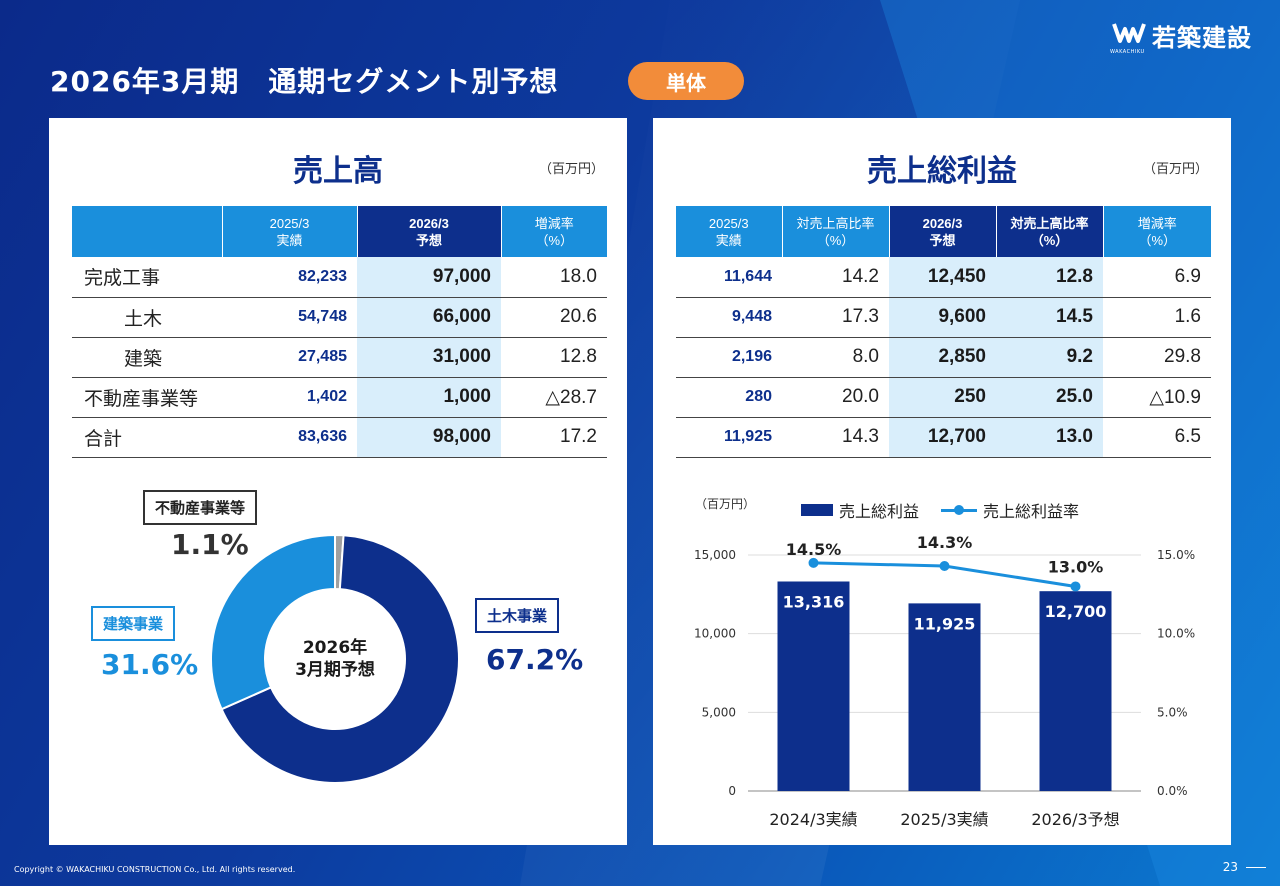 The height and width of the screenshot is (886, 1280). I want to click on chart-legend: 売上総利益 売上総利益率, so click(940, 510).